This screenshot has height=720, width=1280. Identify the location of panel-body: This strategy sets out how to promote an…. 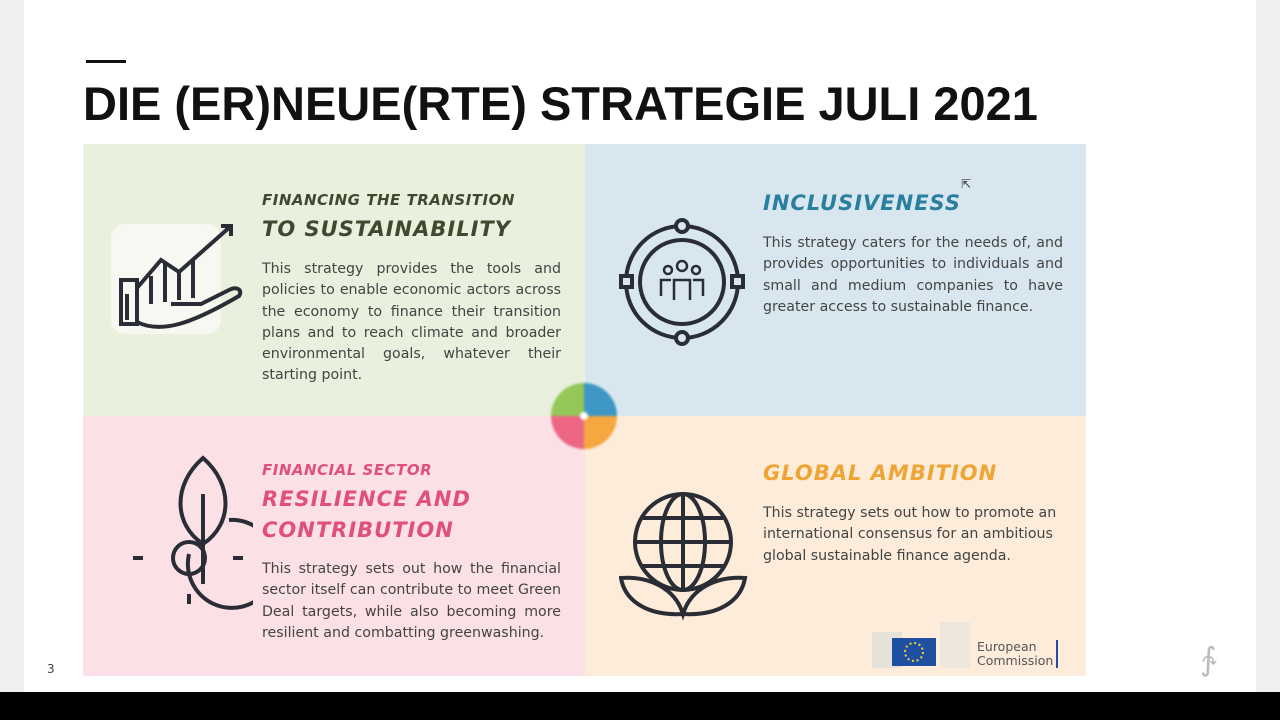
(910, 534).